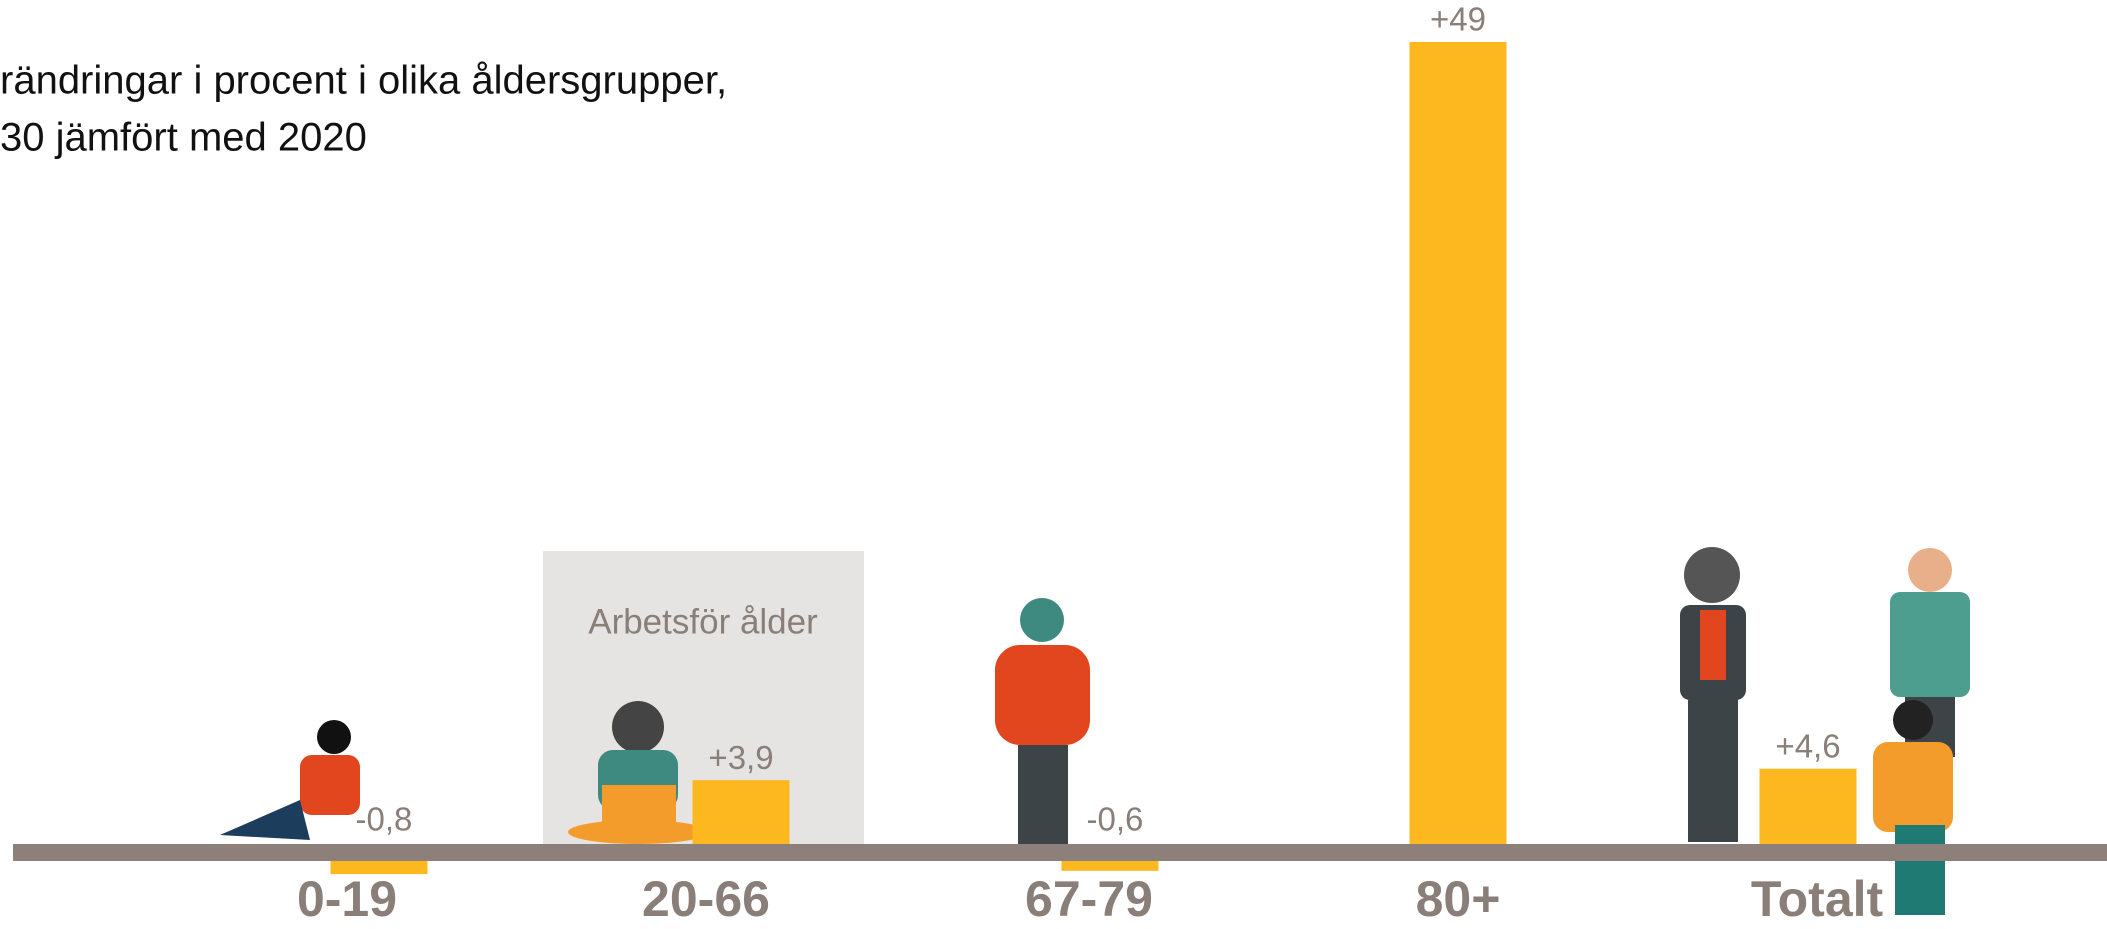 The image size is (2107, 929). What do you see at coordinates (1060, 852) in the screenshot?
I see `baseline` at bounding box center [1060, 852].